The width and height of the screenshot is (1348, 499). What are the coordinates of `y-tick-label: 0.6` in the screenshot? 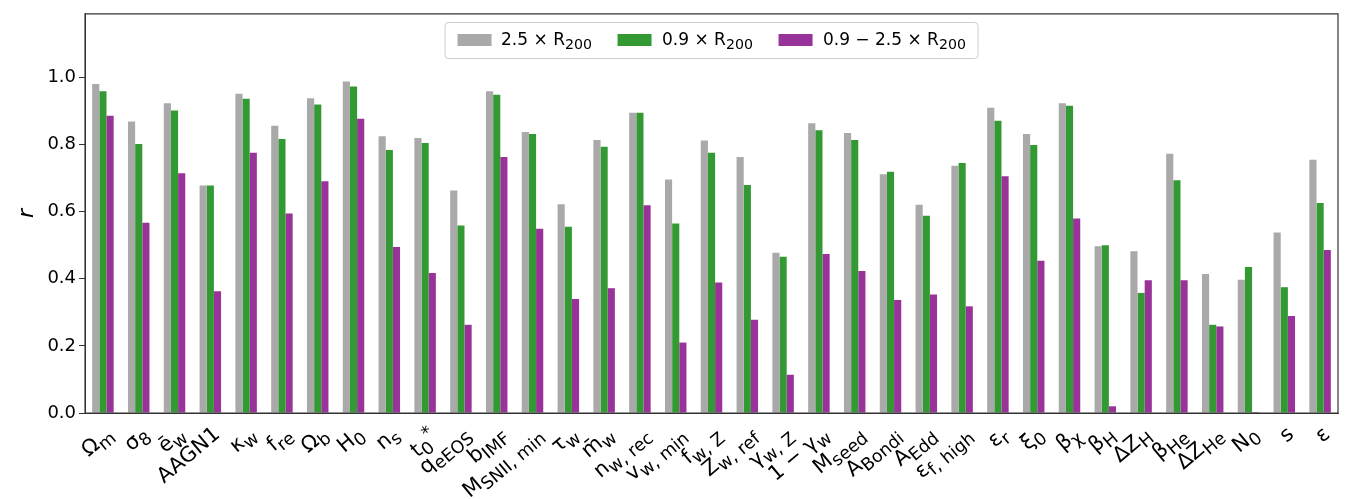 It's located at (62, 210).